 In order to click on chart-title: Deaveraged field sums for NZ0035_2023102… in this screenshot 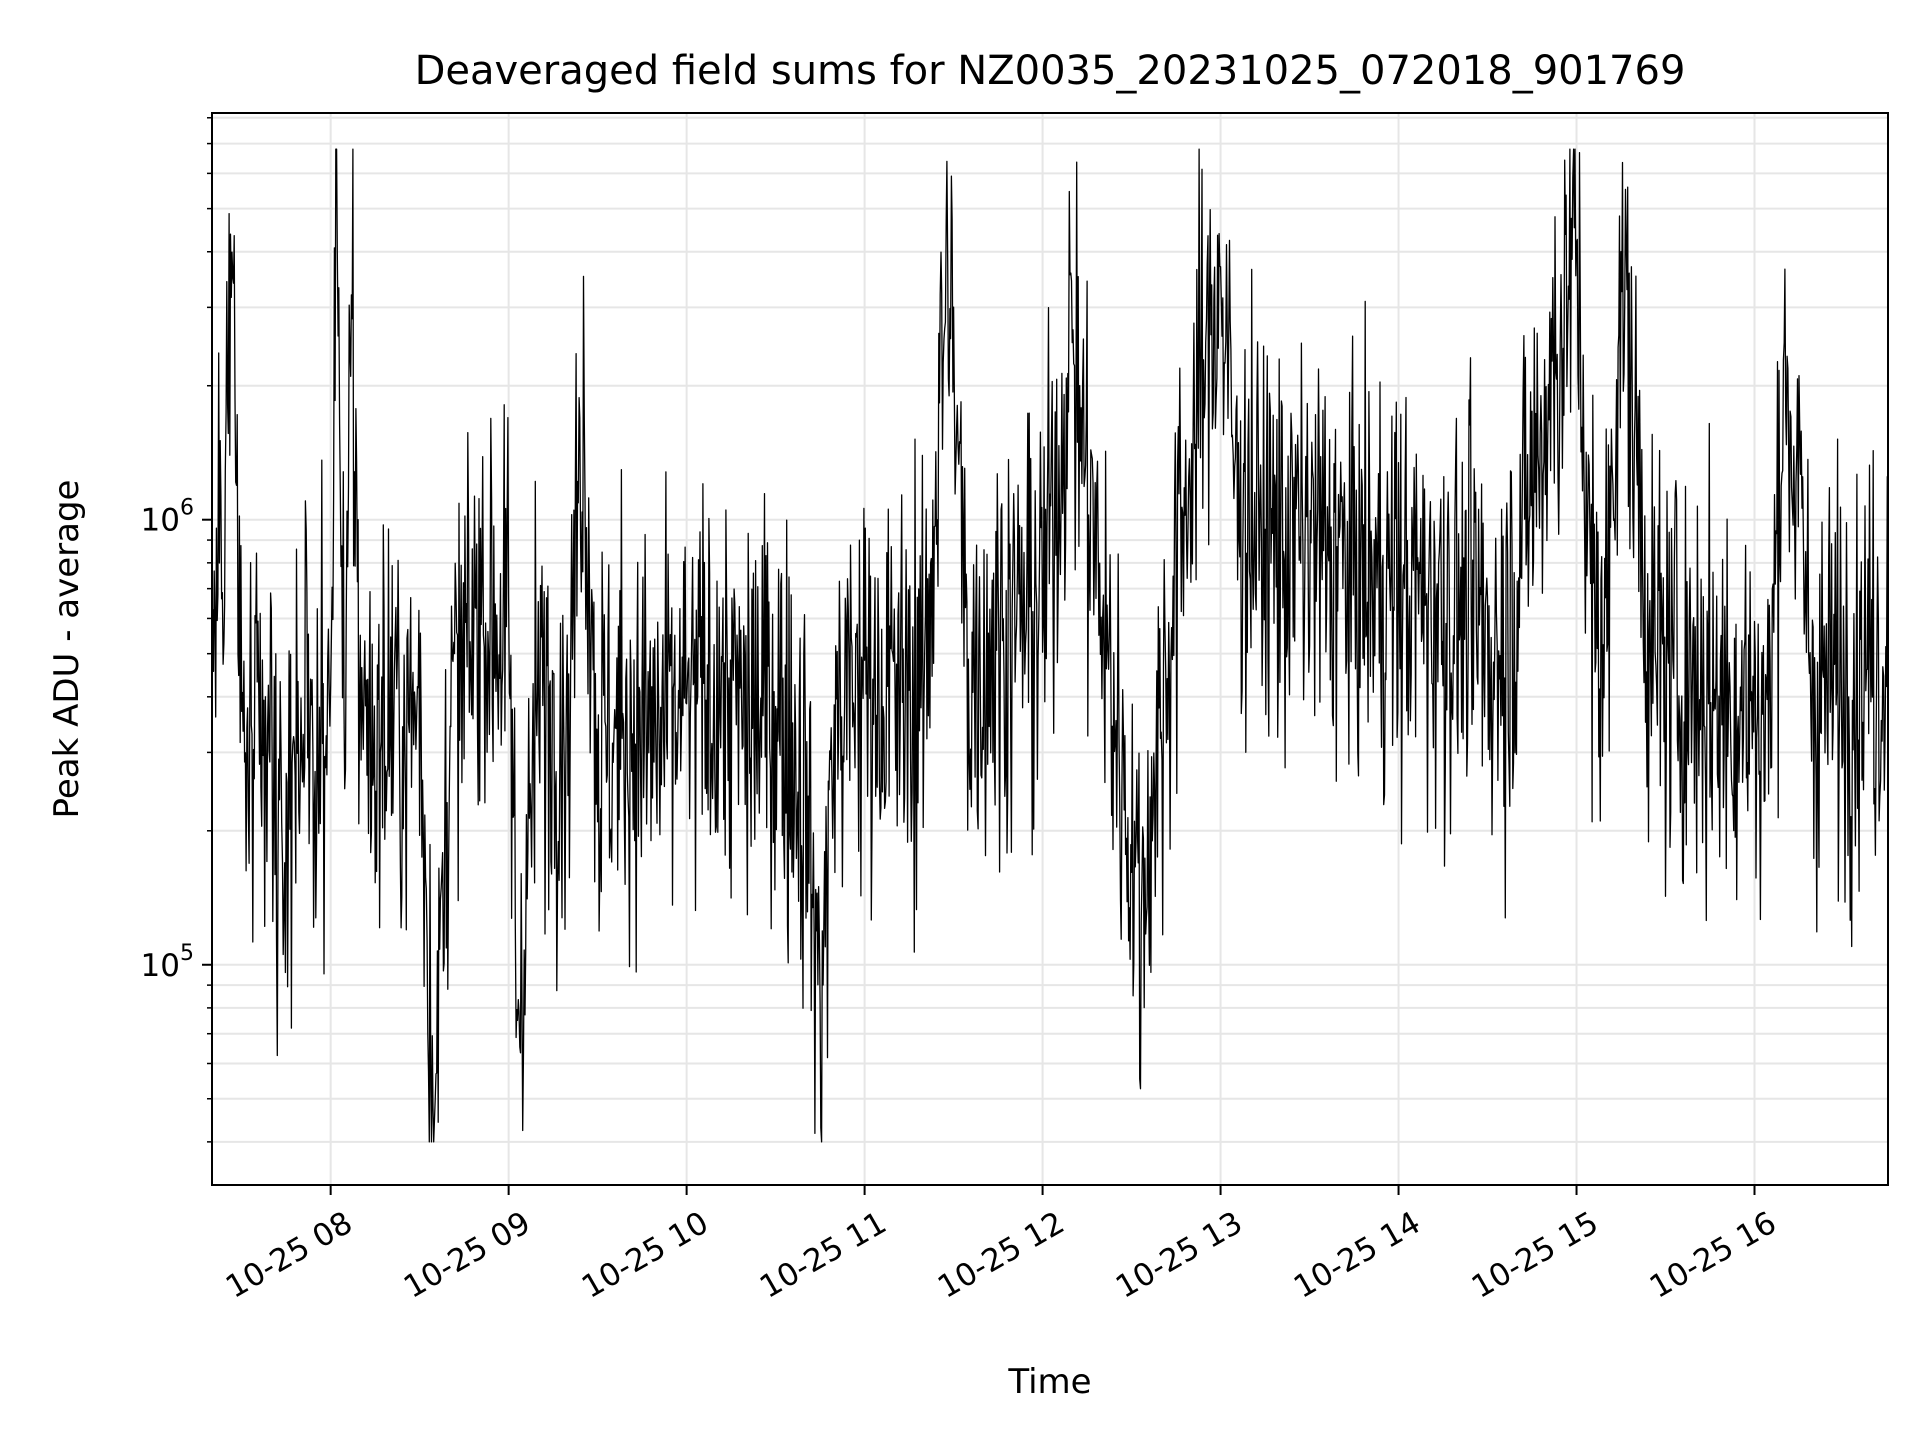, I will do `click(1050, 71)`.